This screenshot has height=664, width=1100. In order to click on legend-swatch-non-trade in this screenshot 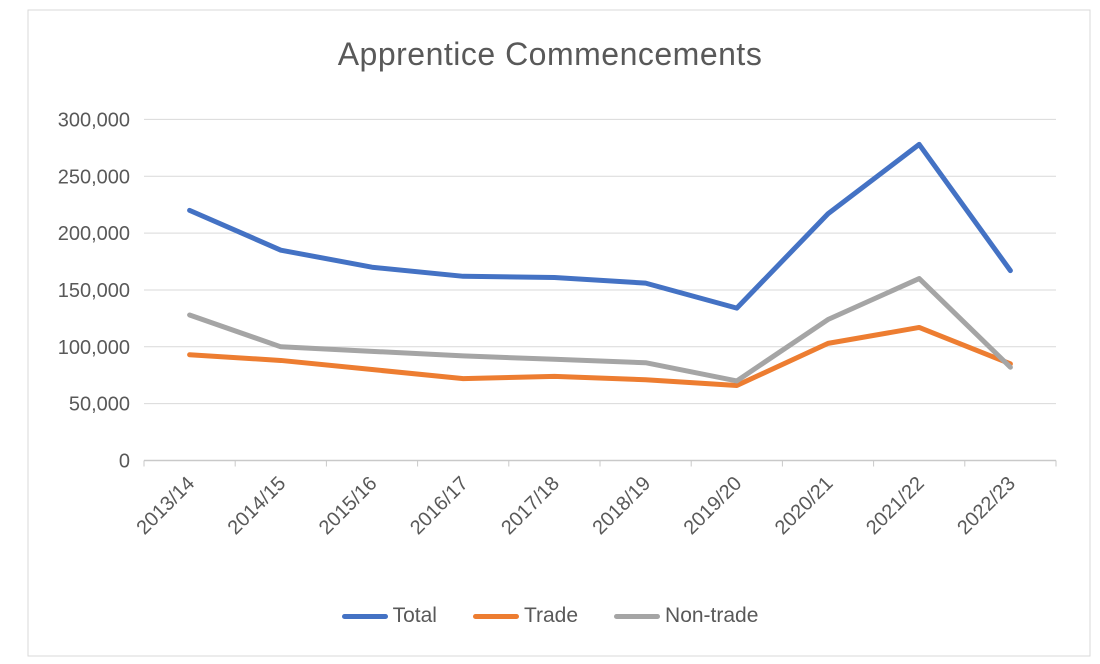, I will do `click(637, 616)`.